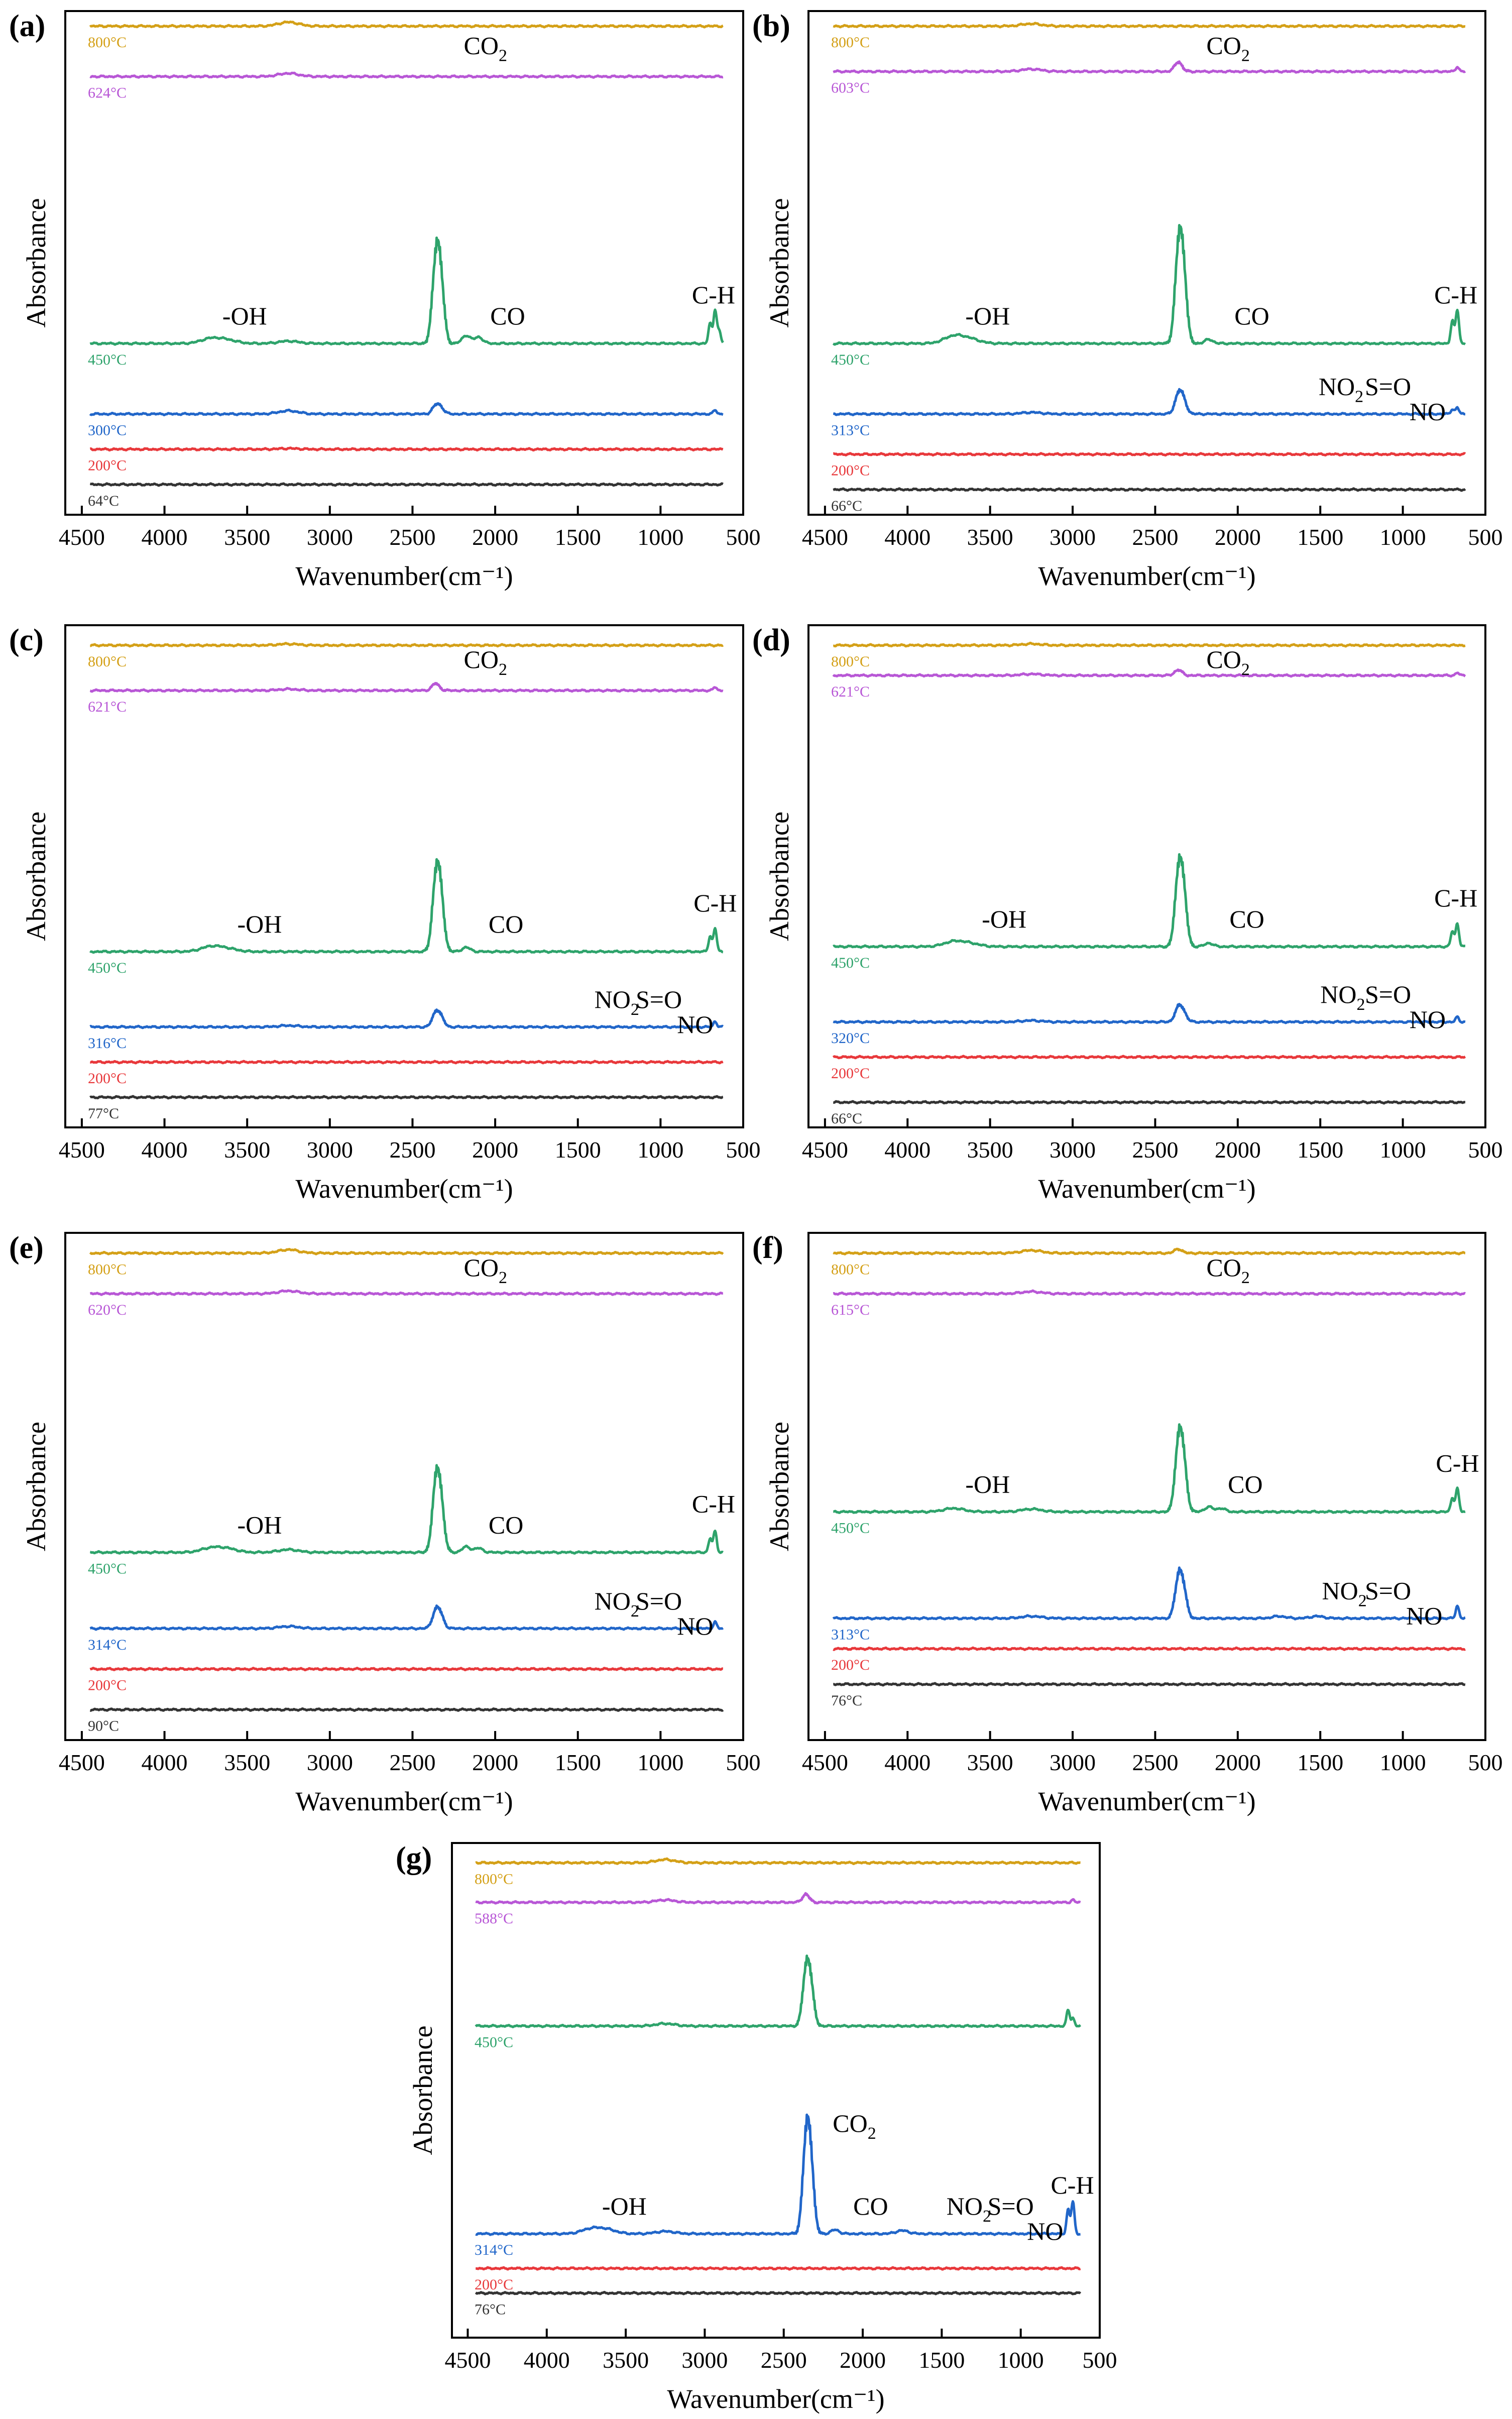 Image resolution: width=1512 pixels, height=2419 pixels. Describe the element at coordinates (406, 1709) in the screenshot. I see `trace-90C` at that location.